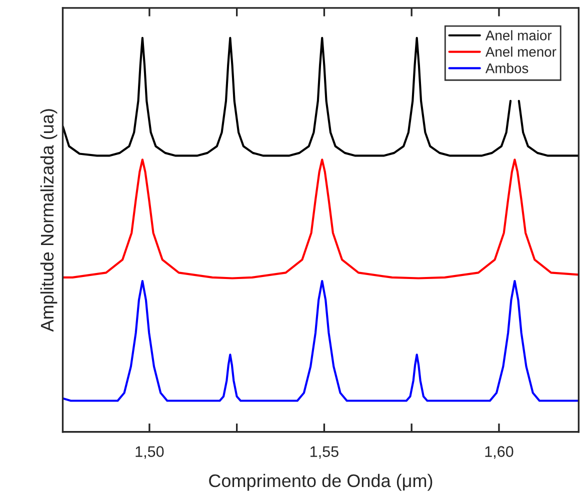  What do you see at coordinates (518, 35) in the screenshot?
I see `legend-label: Anel maior` at bounding box center [518, 35].